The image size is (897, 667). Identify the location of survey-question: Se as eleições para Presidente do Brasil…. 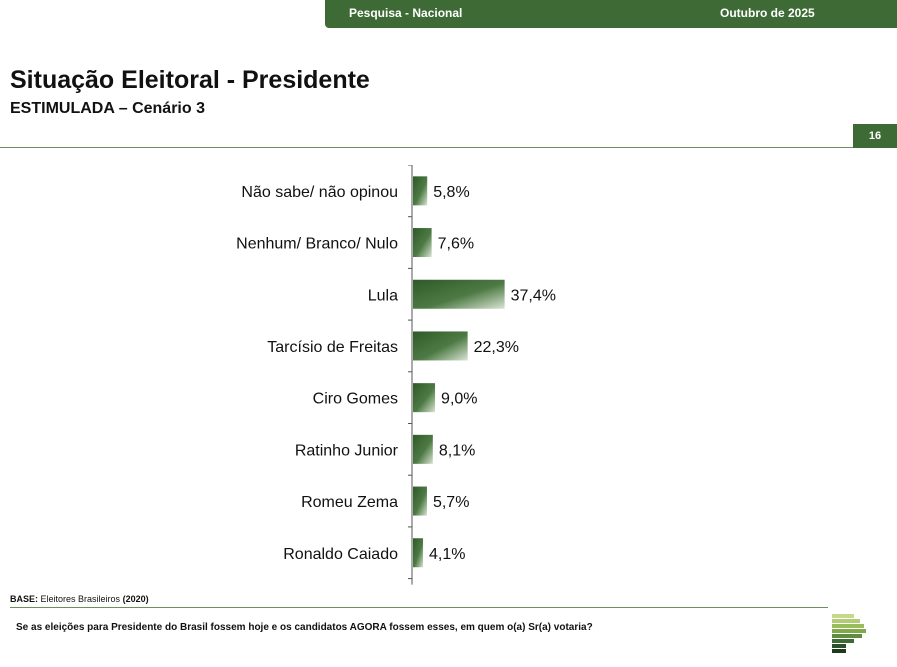
(304, 627).